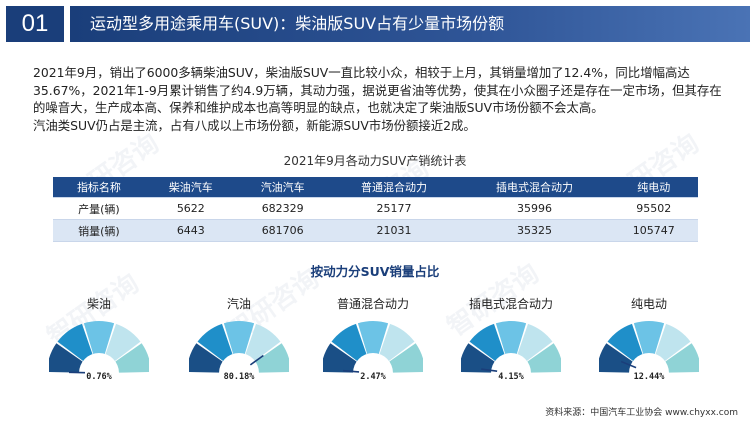  What do you see at coordinates (534, 208) in the screenshot?
I see `table-cell: 35996` at bounding box center [534, 208].